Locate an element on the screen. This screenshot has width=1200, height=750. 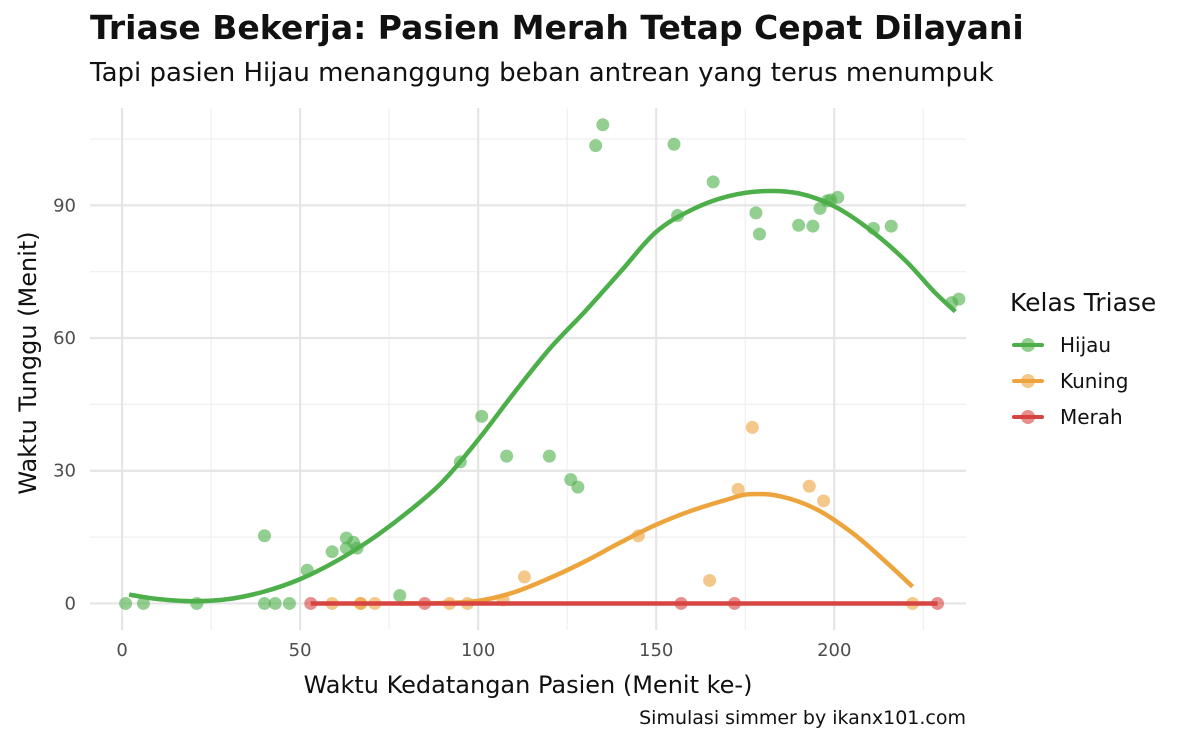
legend-key-kuning is located at coordinates (1028, 381).